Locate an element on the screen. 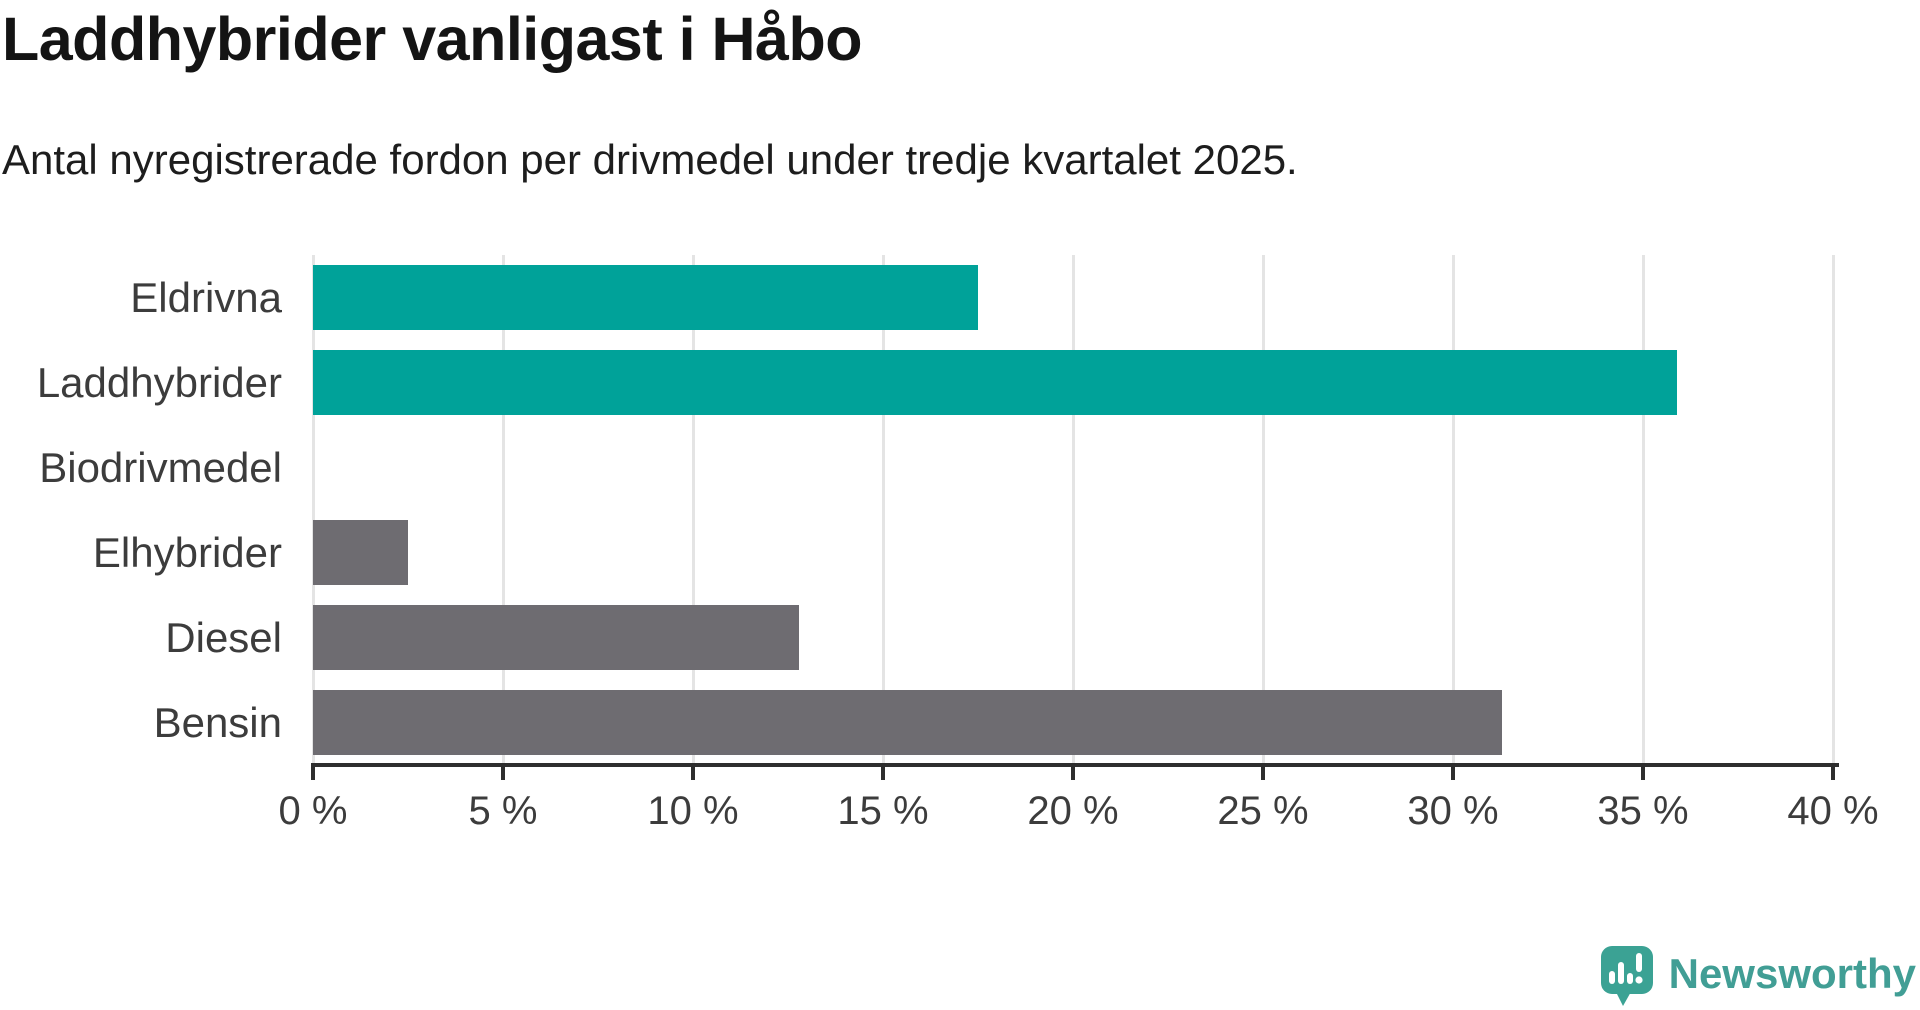 Image resolution: width=1920 pixels, height=1010 pixels. x-axis-line is located at coordinates (1075, 765).